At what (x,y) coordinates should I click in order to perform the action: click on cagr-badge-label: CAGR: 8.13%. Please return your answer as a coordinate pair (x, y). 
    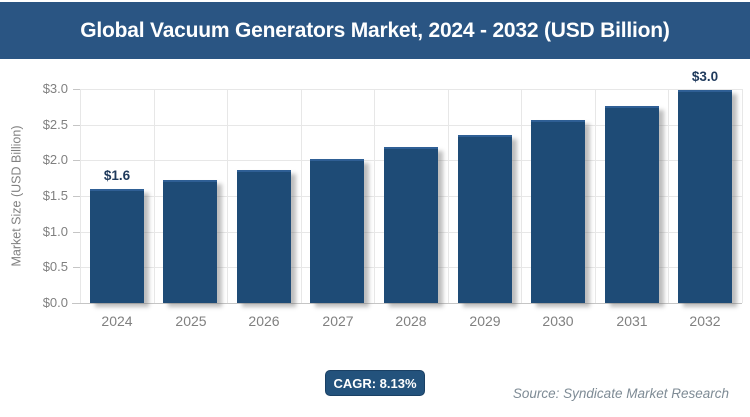
    Looking at the image, I should click on (375, 383).